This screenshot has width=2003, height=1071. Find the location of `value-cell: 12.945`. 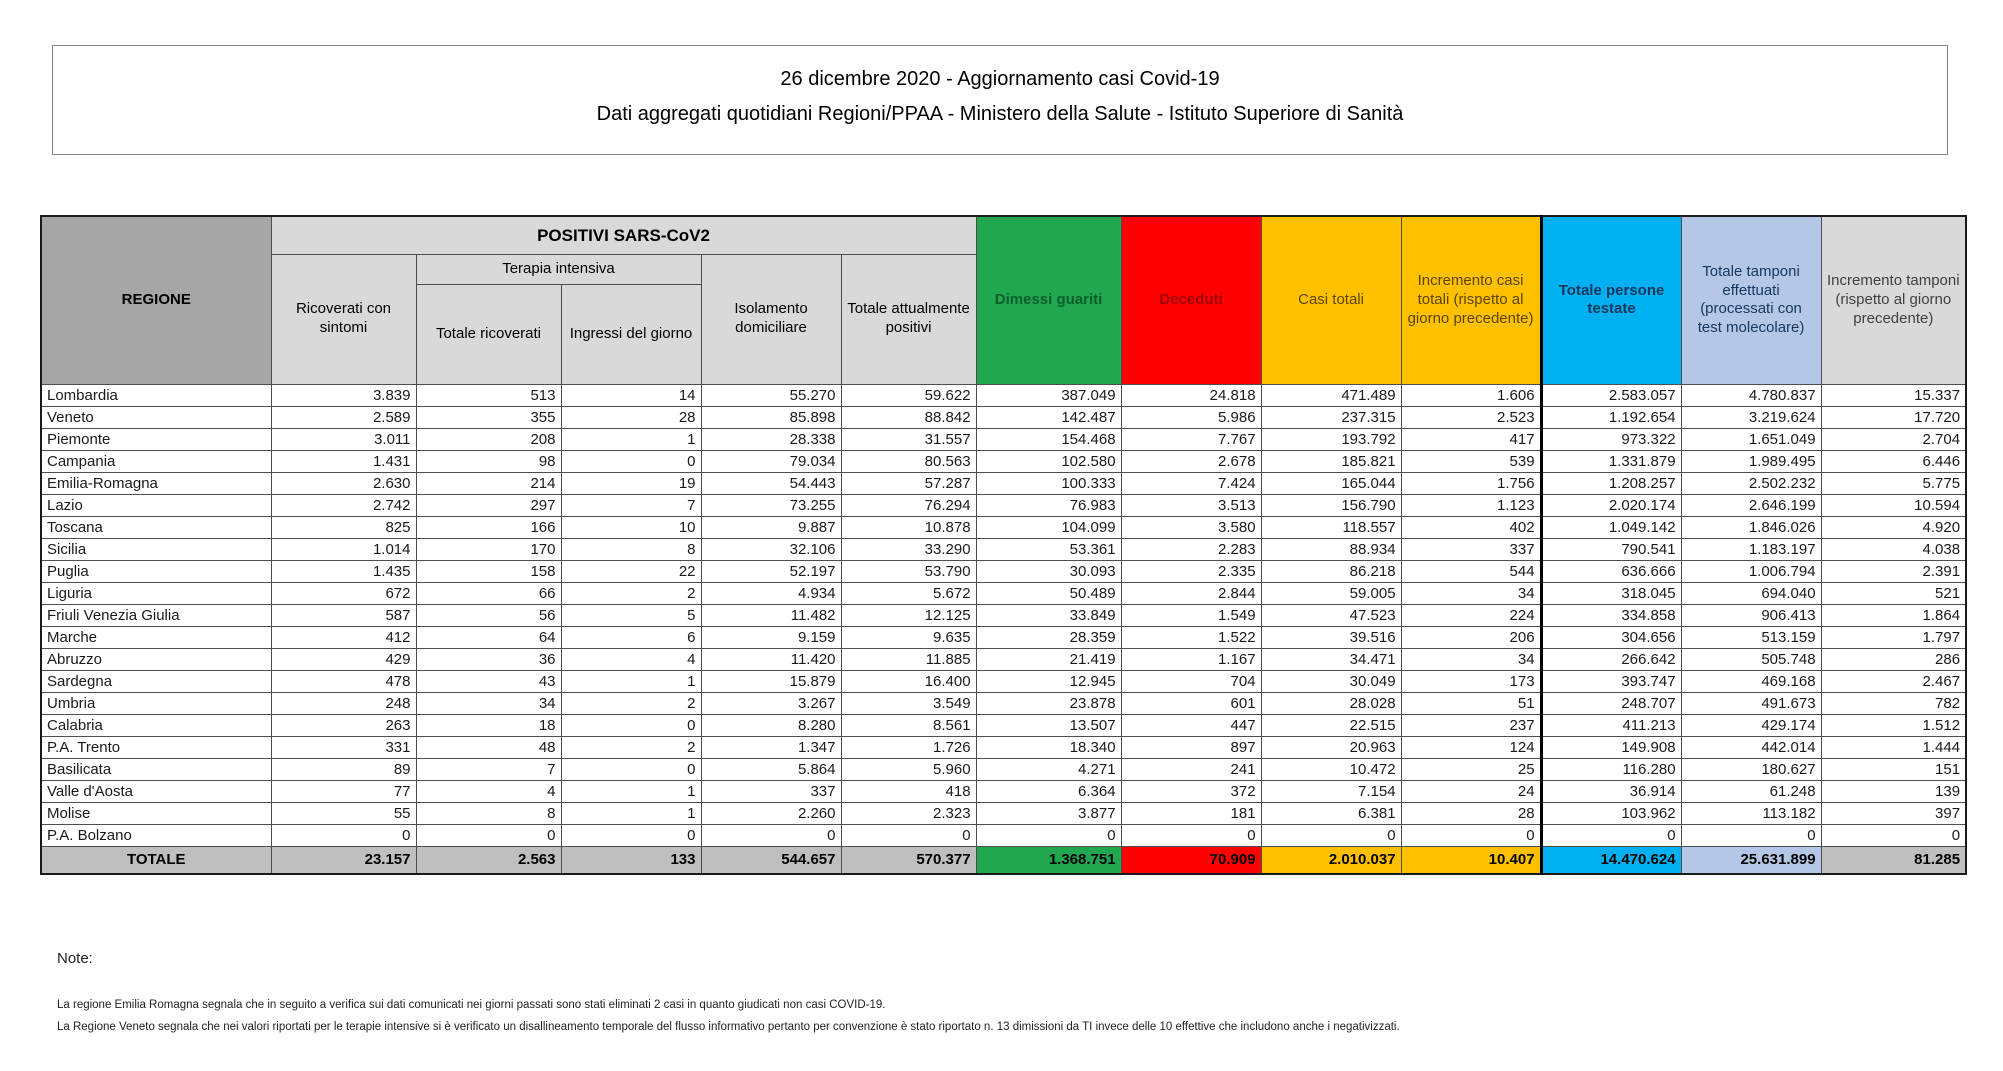

value-cell: 12.945 is located at coordinates (1048, 681).